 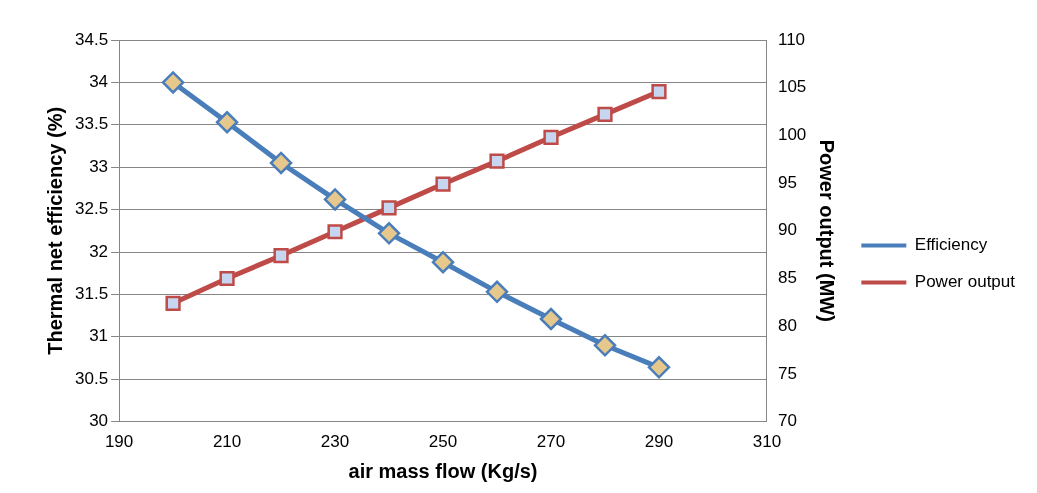 What do you see at coordinates (826, 230) in the screenshot?
I see `y2-axis-title: Power output (MW)` at bounding box center [826, 230].